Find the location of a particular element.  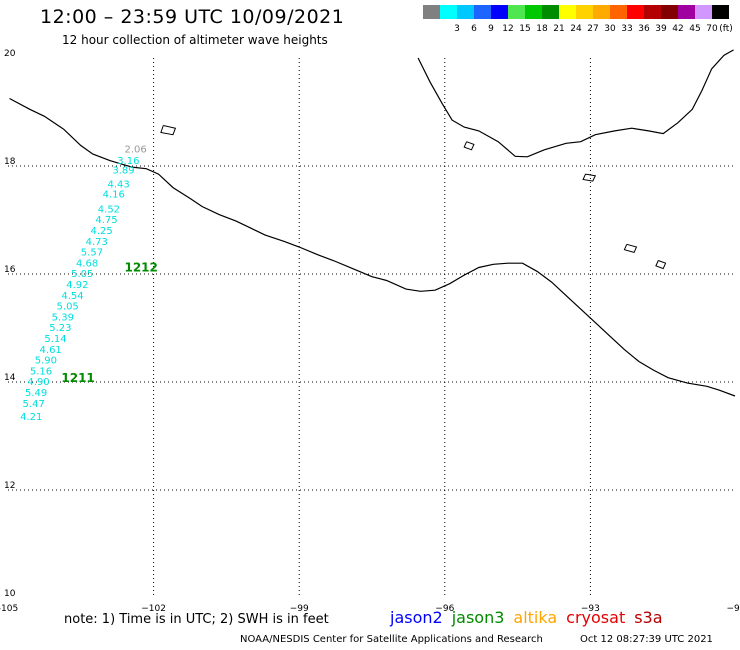

wave-height-value: 4.75 is located at coordinates (106, 220).